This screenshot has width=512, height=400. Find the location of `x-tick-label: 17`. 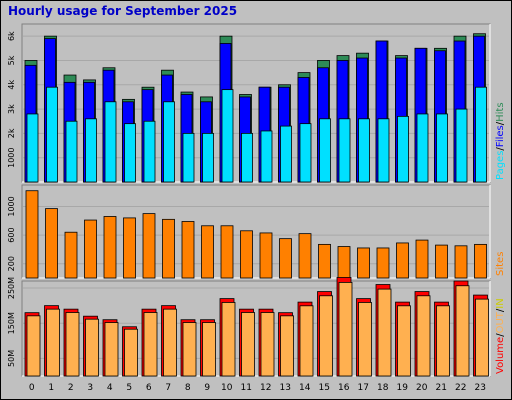

x-tick-label: 17 is located at coordinates (363, 388).